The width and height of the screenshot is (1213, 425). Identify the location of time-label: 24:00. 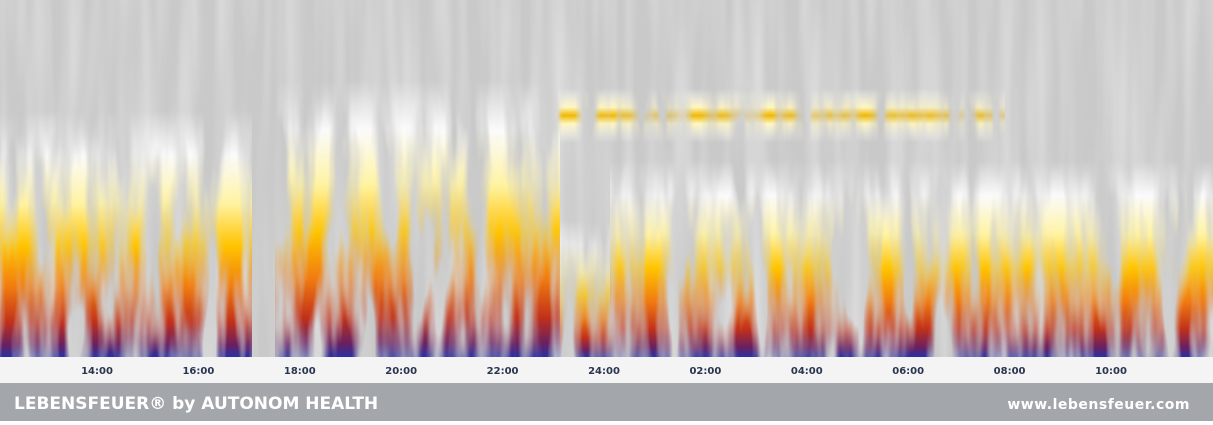
(604, 371).